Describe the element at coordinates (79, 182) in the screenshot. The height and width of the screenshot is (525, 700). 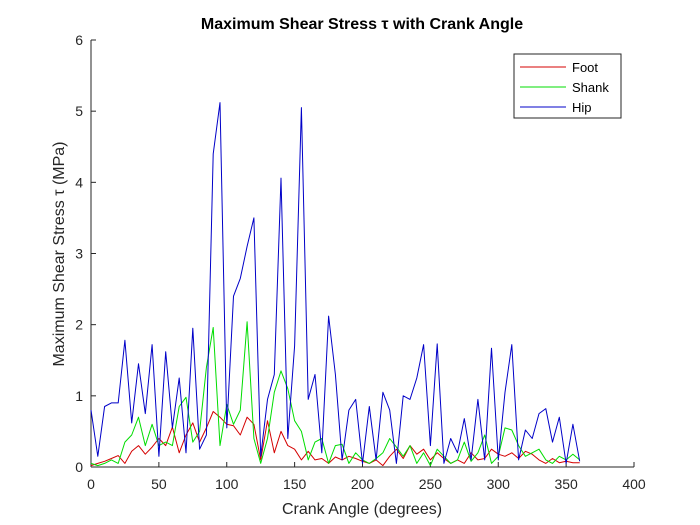
I see `y-tick-label: 4` at that location.